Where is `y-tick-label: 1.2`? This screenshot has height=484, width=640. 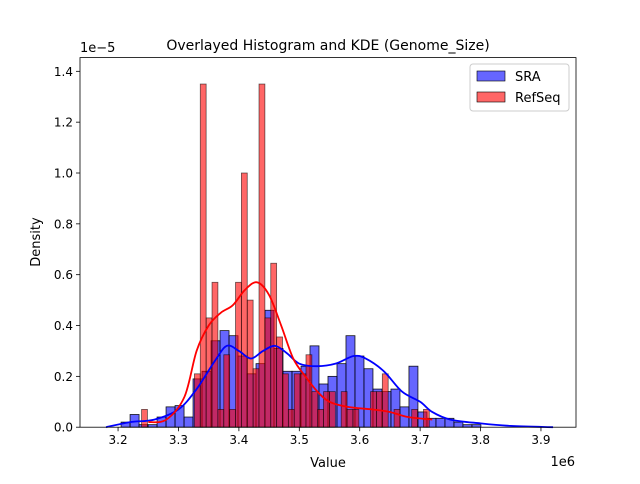
y-tick-label: 1.2 is located at coordinates (63, 123).